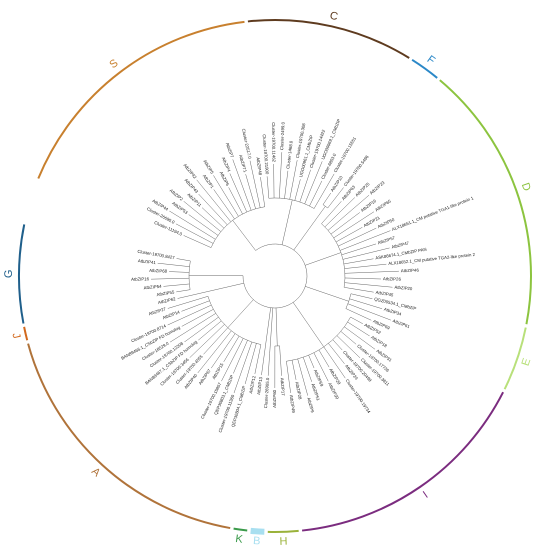 The image size is (550, 548). Describe the element at coordinates (334, 16) in the screenshot. I see `clade-label: C` at that location.